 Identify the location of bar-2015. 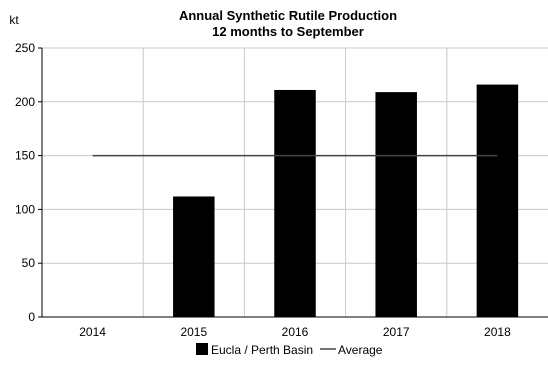
(194, 256).